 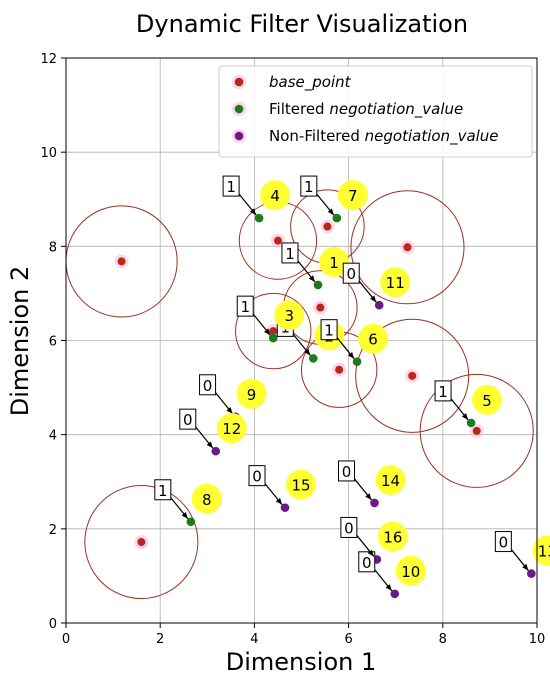 What do you see at coordinates (310, 82) in the screenshot?
I see `legend-label: base_point` at bounding box center [310, 82].